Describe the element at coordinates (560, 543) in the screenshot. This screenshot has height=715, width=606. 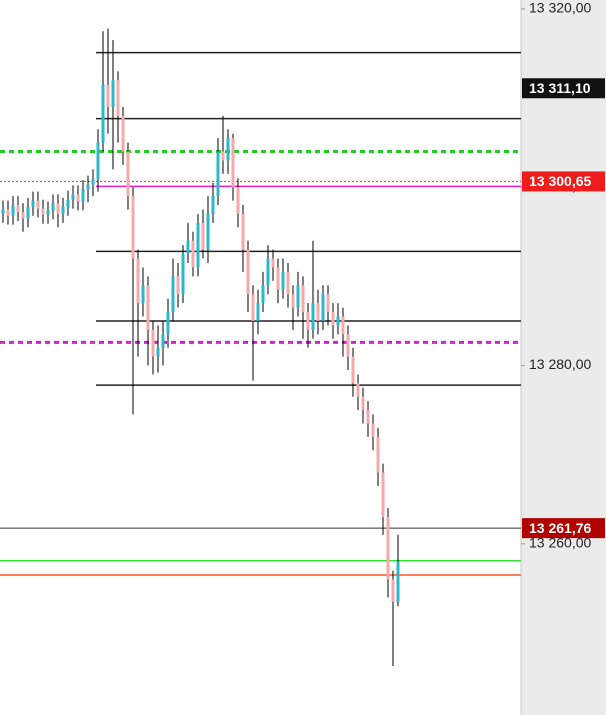
I see `y-tick-label: 13 260,00` at that location.